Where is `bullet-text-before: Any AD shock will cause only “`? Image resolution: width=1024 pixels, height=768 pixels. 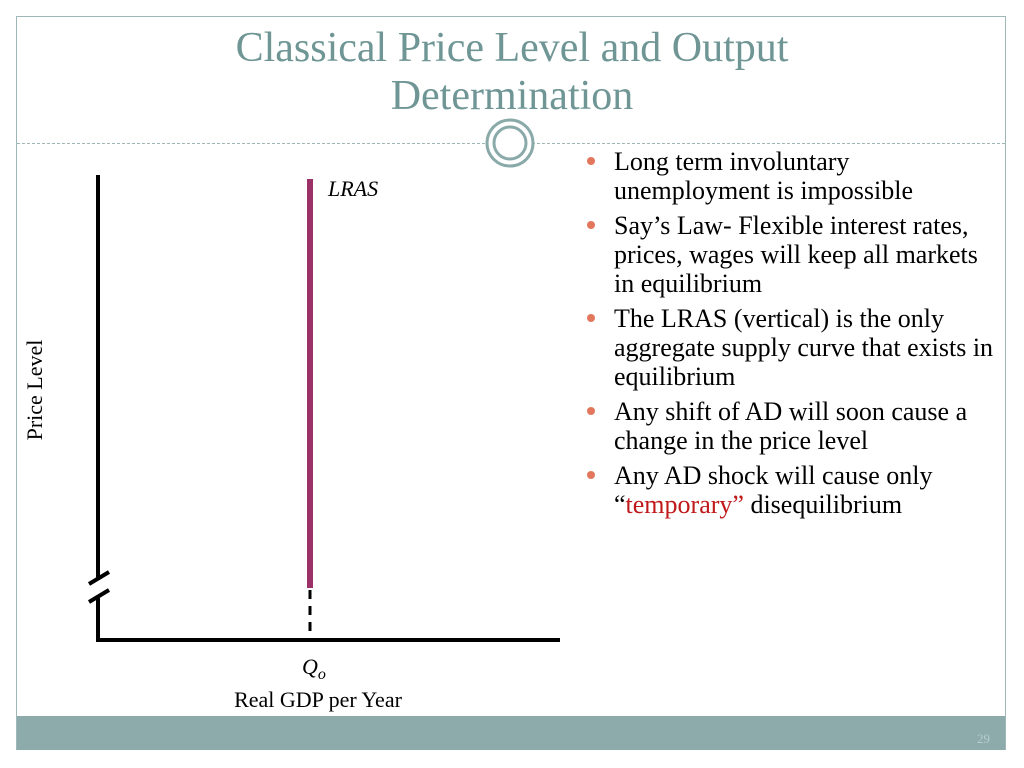 bullet-text-before: Any AD shock will cause only “ is located at coordinates (773, 490).